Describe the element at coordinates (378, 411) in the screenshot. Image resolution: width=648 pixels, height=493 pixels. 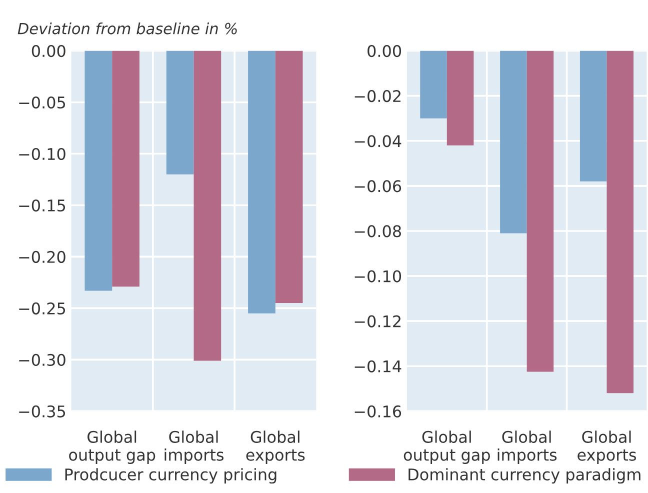
I see `y-tick-label: −0.16` at that location.